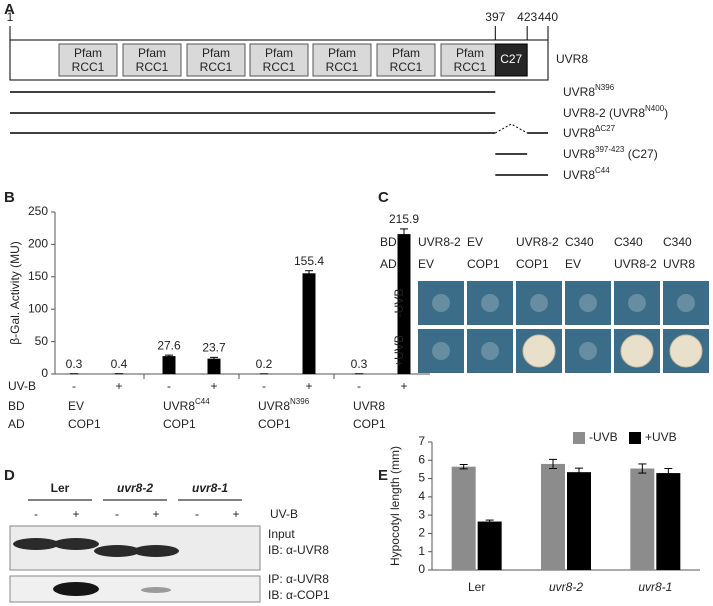 This screenshot has width=713, height=606. Describe the element at coordinates (572, 59) in the screenshot. I see `protein-label: UVR8` at that location.